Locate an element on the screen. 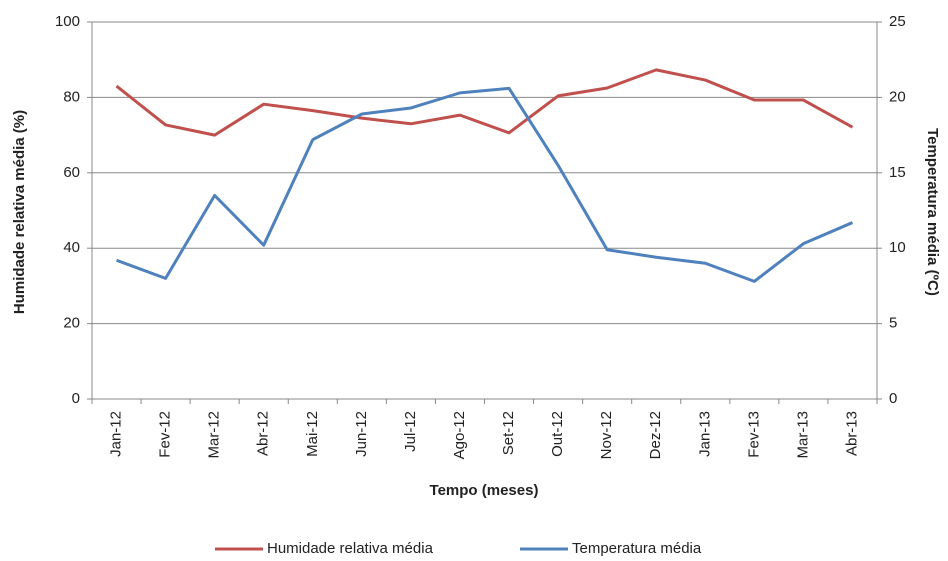 The image size is (948, 561). y2-tick-label: 25 is located at coordinates (897, 21).